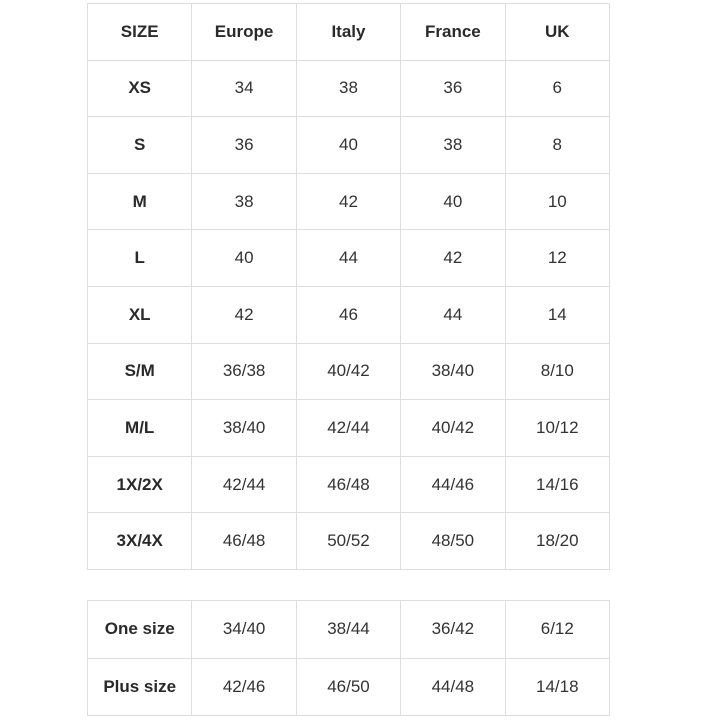 This screenshot has height=720, width=720. I want to click on table-cell: 36/38, so click(244, 371).